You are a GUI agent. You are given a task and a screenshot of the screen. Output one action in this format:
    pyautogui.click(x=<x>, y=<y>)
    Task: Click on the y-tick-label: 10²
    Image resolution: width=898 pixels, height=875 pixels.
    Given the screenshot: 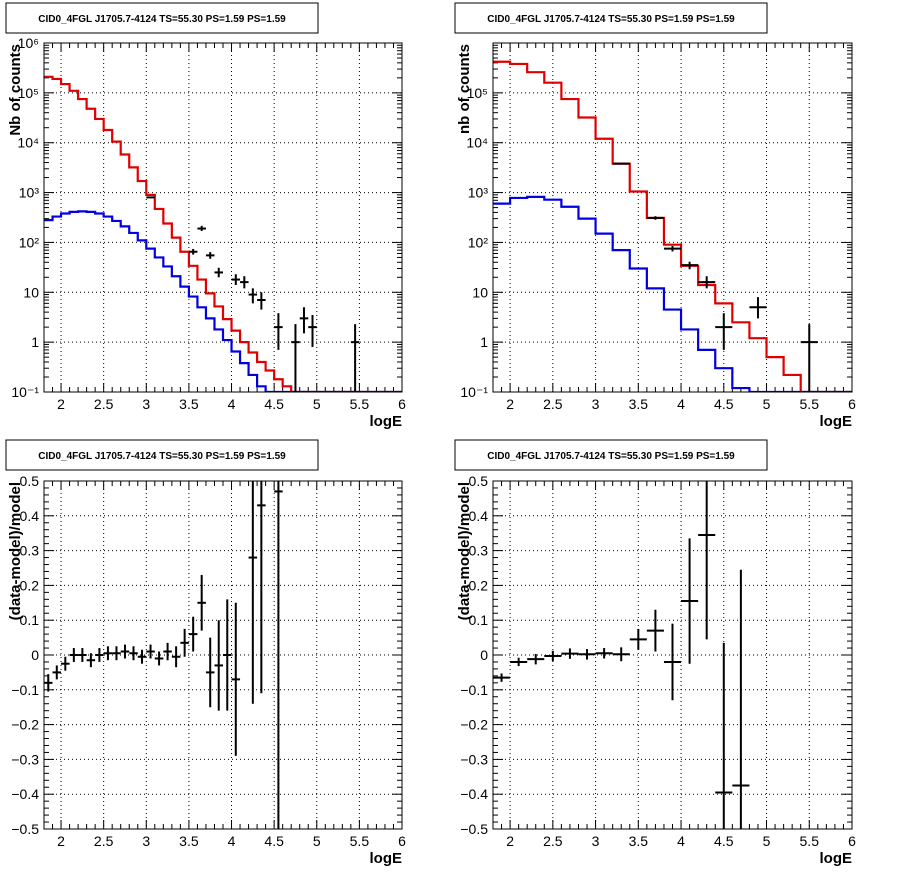 What is the action you would take?
    pyautogui.click(x=478, y=242)
    